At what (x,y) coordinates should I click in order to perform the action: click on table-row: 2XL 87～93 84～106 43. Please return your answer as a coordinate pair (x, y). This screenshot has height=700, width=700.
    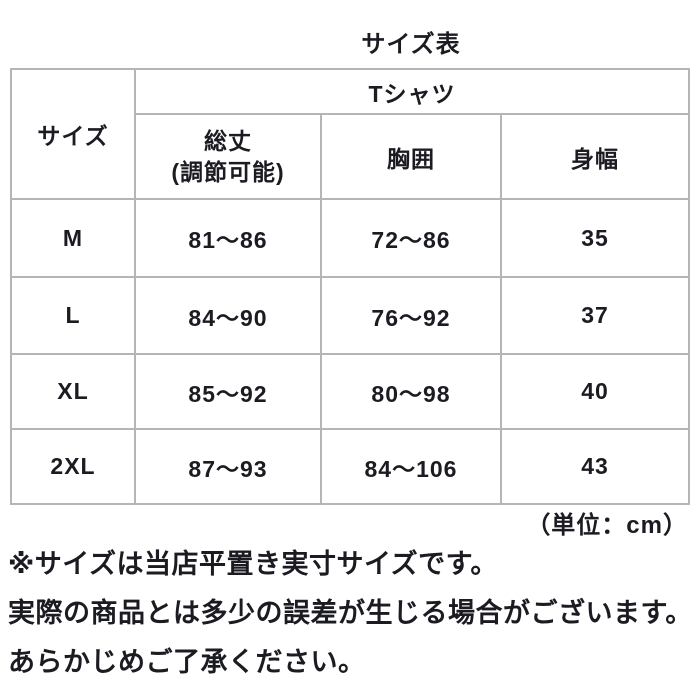
    Looking at the image, I should click on (350, 466).